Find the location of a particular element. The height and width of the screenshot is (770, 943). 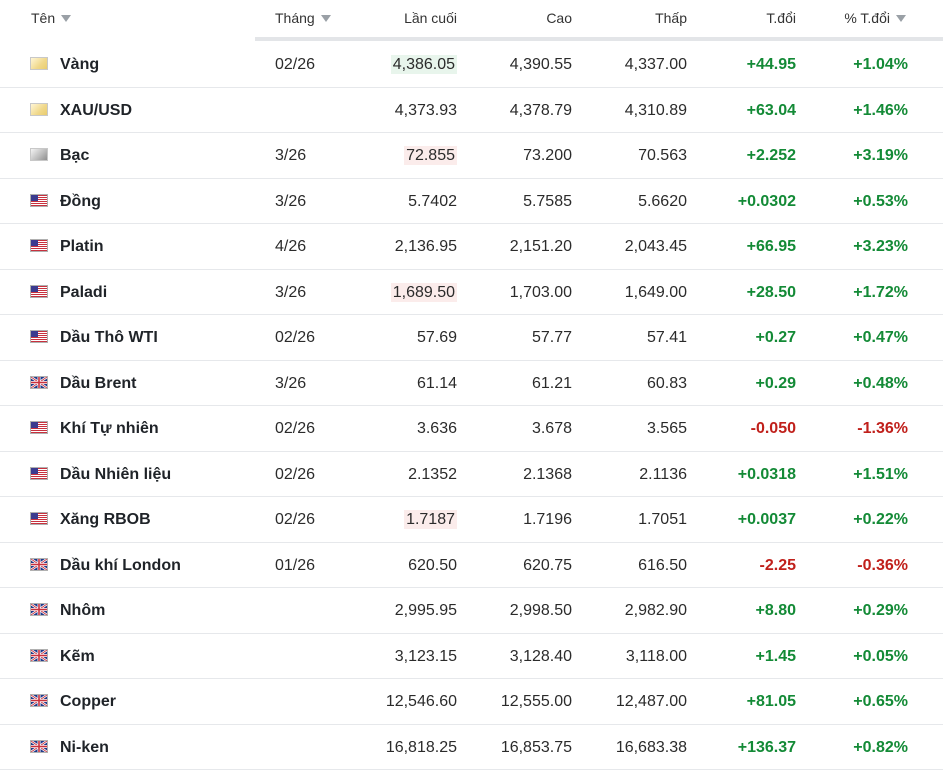

high-price: 16,853.75 is located at coordinates (536, 747).